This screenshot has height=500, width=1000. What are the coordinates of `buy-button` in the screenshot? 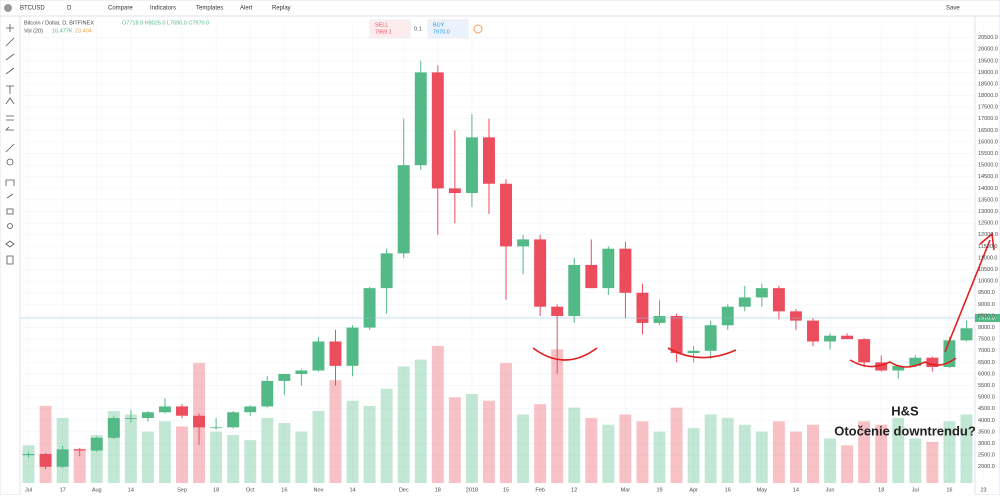 It's located at (448, 29).